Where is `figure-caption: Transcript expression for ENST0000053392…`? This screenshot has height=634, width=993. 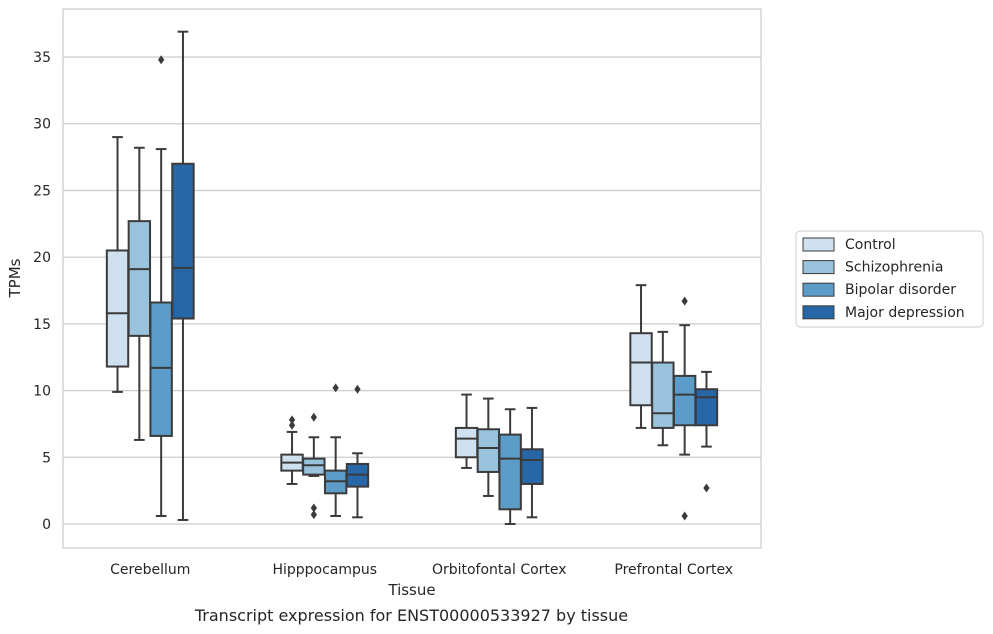 figure-caption: Transcript expression for ENST0000053392… is located at coordinates (411, 615).